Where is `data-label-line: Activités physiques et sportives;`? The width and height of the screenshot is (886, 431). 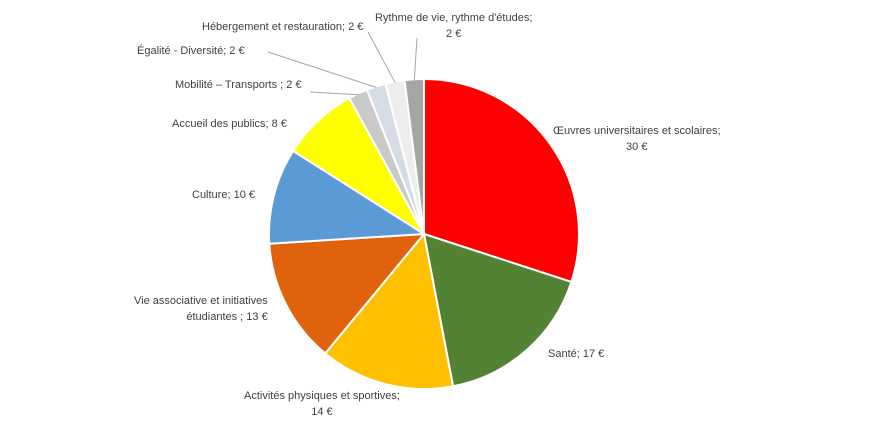 data-label-line: Activités physiques et sportives; is located at coordinates (322, 396).